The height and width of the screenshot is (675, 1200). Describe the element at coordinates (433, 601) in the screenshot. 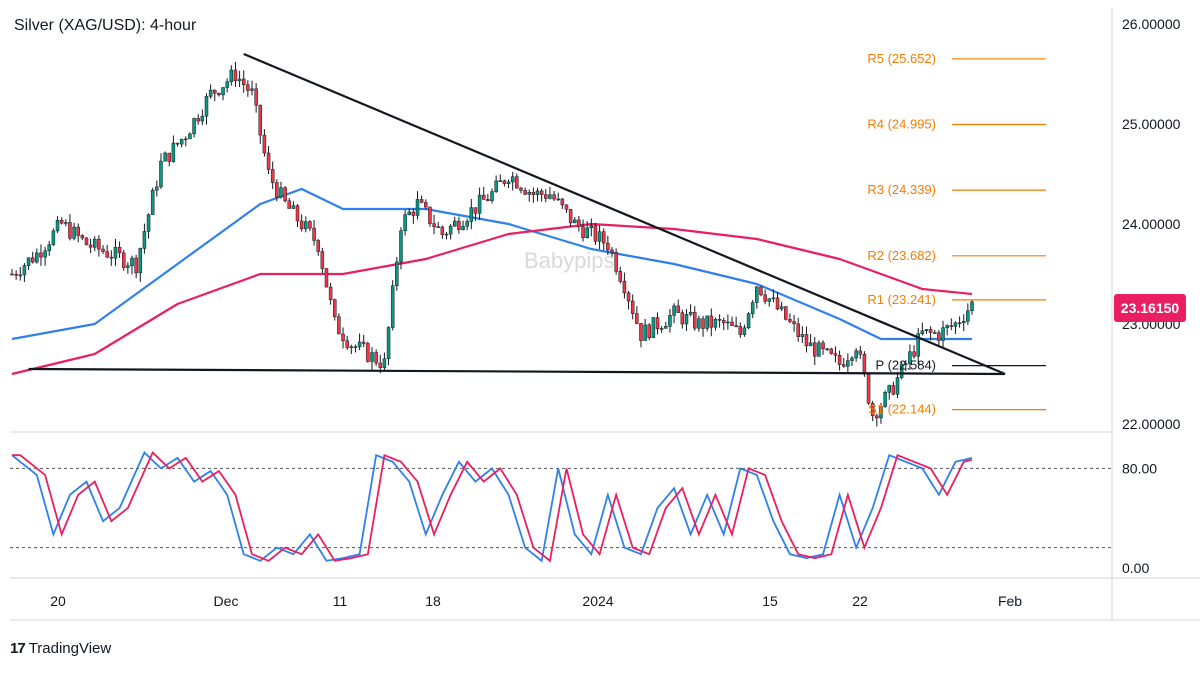

I see `time-tick-label: 18` at that location.